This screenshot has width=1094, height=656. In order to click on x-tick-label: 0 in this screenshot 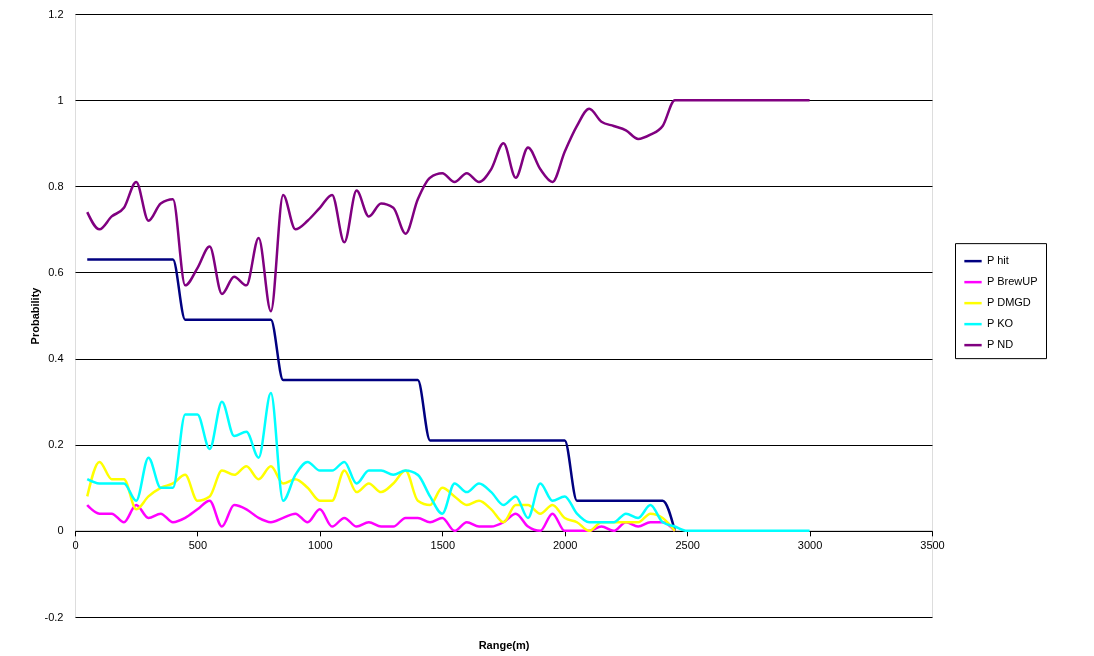, I will do `click(75, 545)`.